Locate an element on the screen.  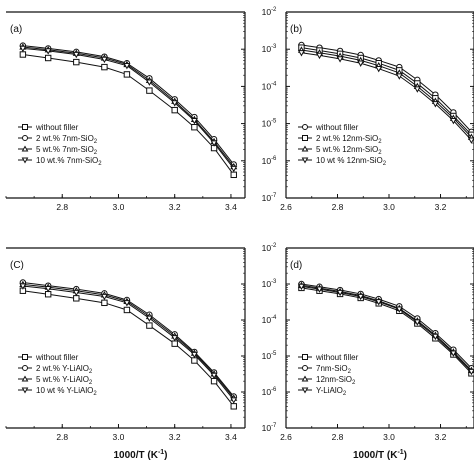
text-part: without filler is located at coordinates (57, 127).